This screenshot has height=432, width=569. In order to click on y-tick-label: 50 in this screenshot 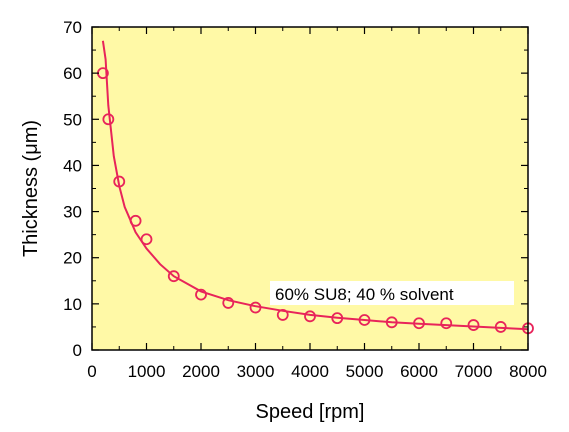, I will do `click(72, 119)`.